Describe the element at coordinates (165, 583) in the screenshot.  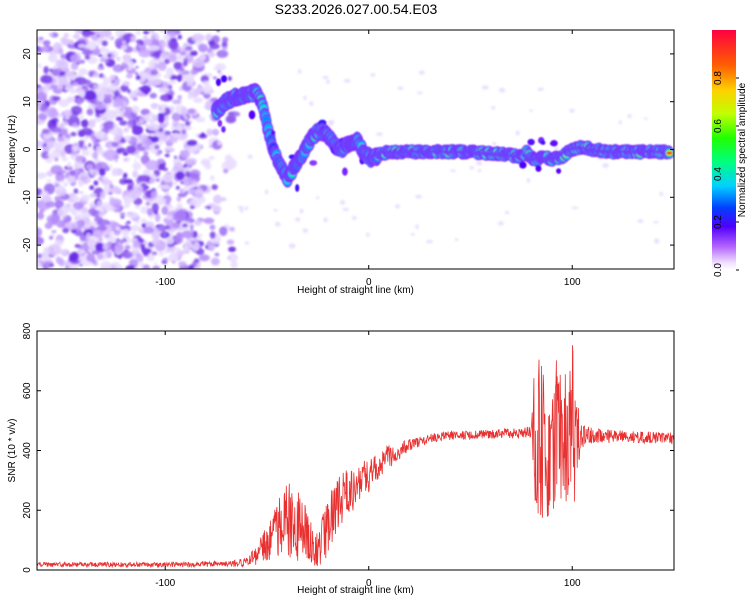
I see `snr-x-tick-label: -100` at that location.